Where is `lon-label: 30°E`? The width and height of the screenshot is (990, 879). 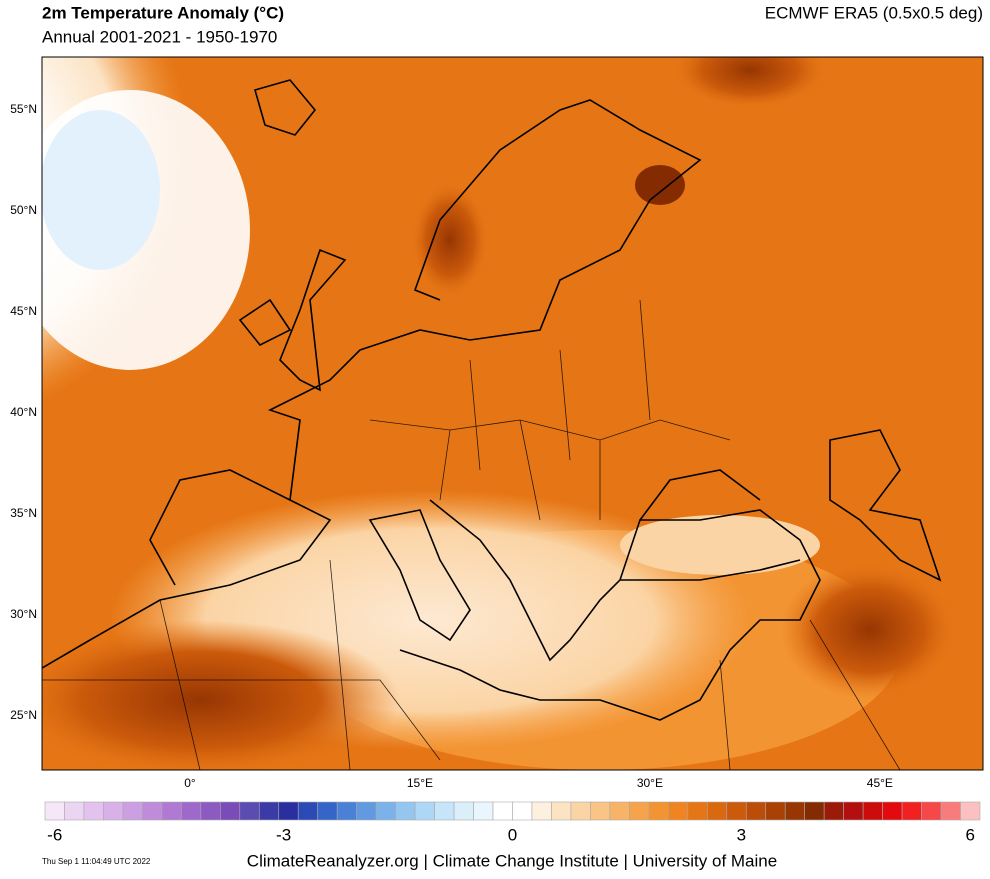 lon-label: 30°E is located at coordinates (650, 783).